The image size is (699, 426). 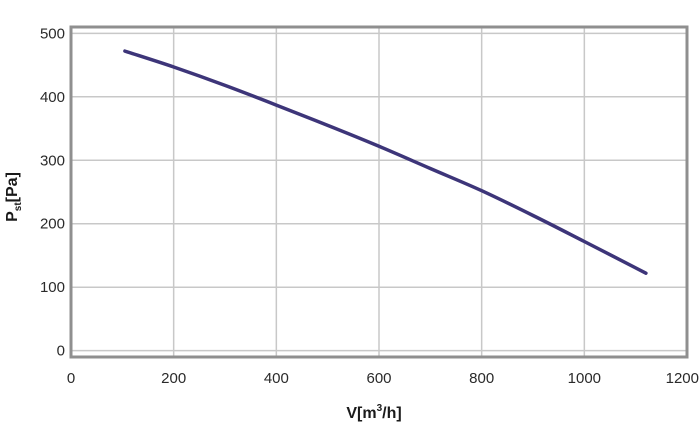 I want to click on x-axis-label: V[m3/h], so click(x=373, y=412).